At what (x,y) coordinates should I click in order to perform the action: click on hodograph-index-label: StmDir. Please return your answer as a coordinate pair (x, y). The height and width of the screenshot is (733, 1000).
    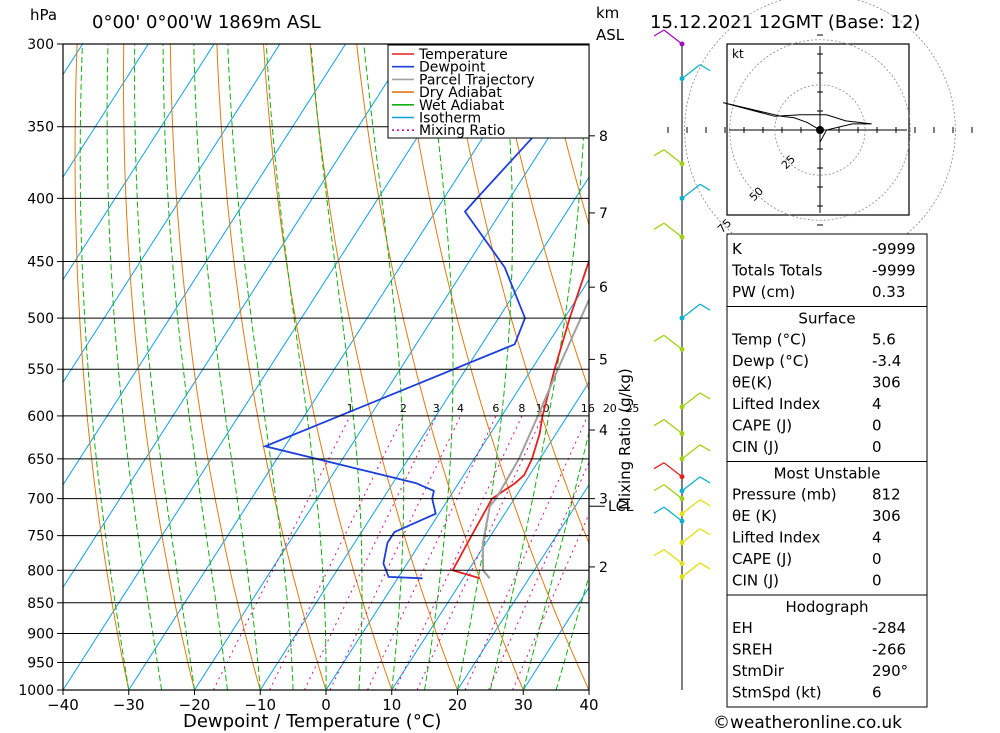
    Looking at the image, I should click on (758, 671).